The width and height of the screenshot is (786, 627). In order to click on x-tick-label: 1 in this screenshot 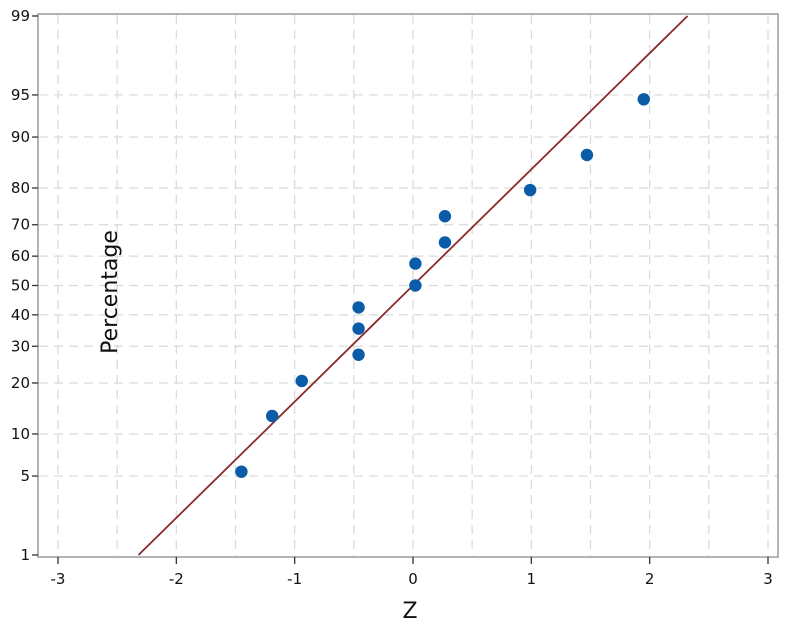, I will do `click(532, 579)`.